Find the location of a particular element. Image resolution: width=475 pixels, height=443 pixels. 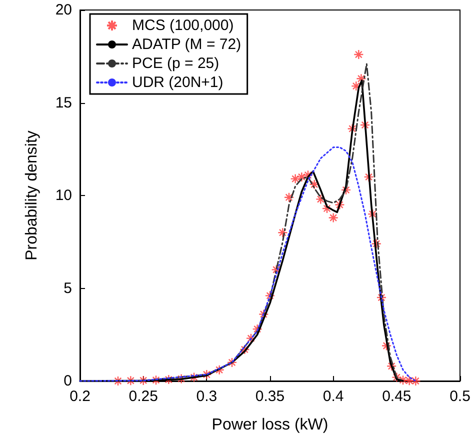

y-tick-label: 10 is located at coordinates (63, 195).